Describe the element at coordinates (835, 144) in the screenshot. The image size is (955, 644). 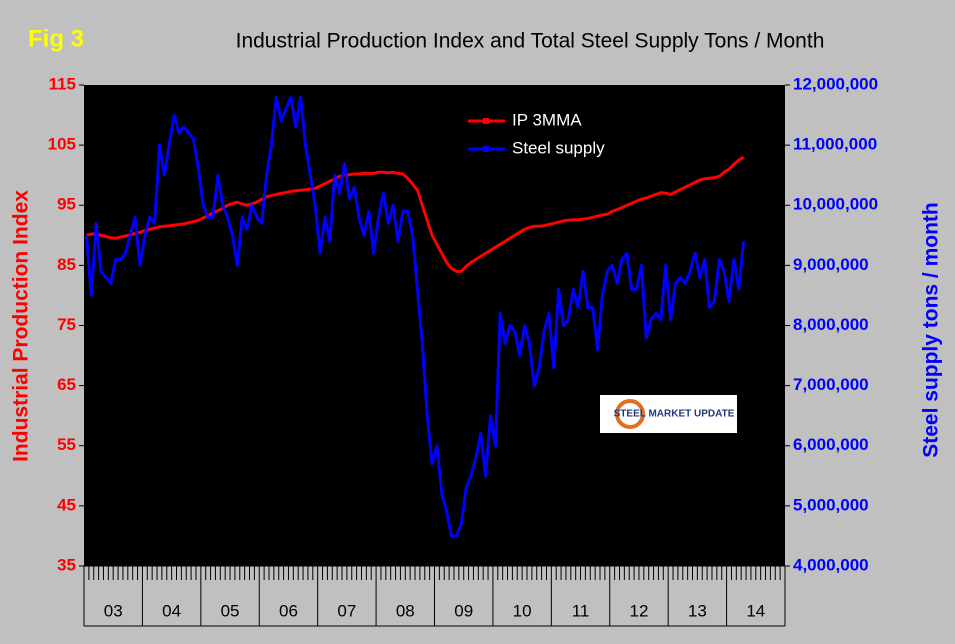
I see `y2-tick-label: 11,000,000` at that location.